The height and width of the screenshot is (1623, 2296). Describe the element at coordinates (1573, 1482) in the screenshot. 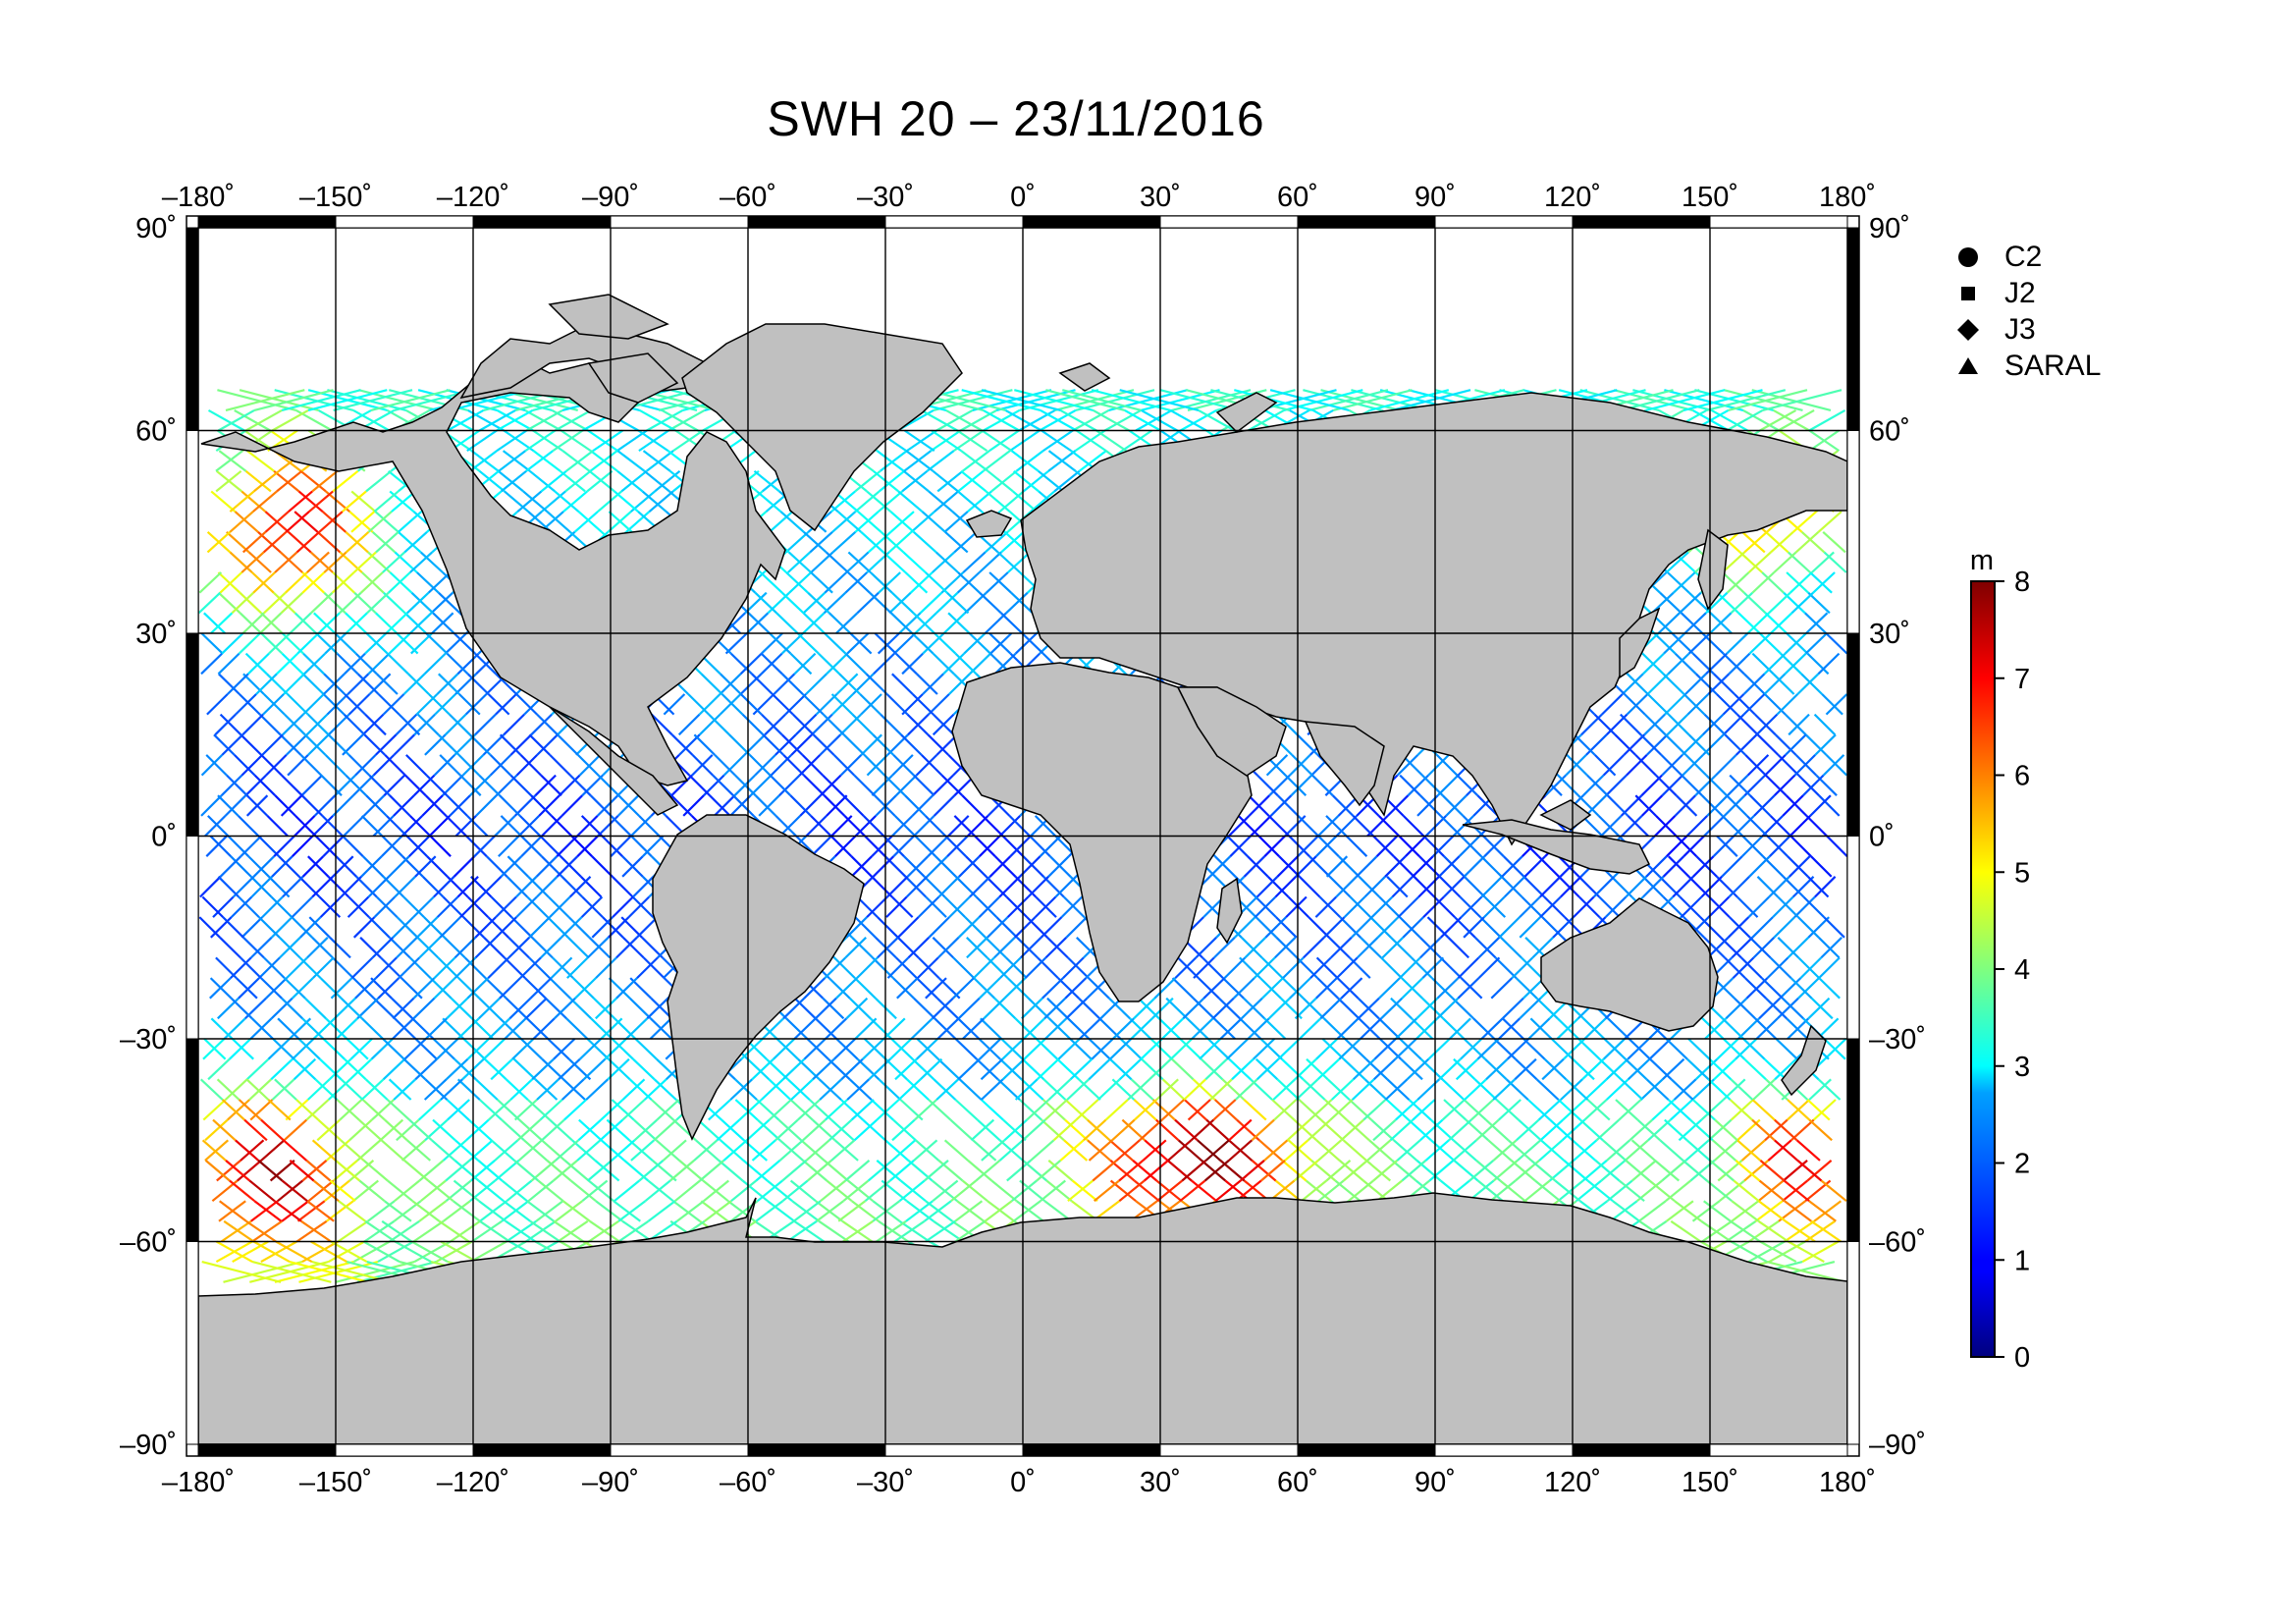

I see `lon-tick-label-bottom: 120˚` at that location.